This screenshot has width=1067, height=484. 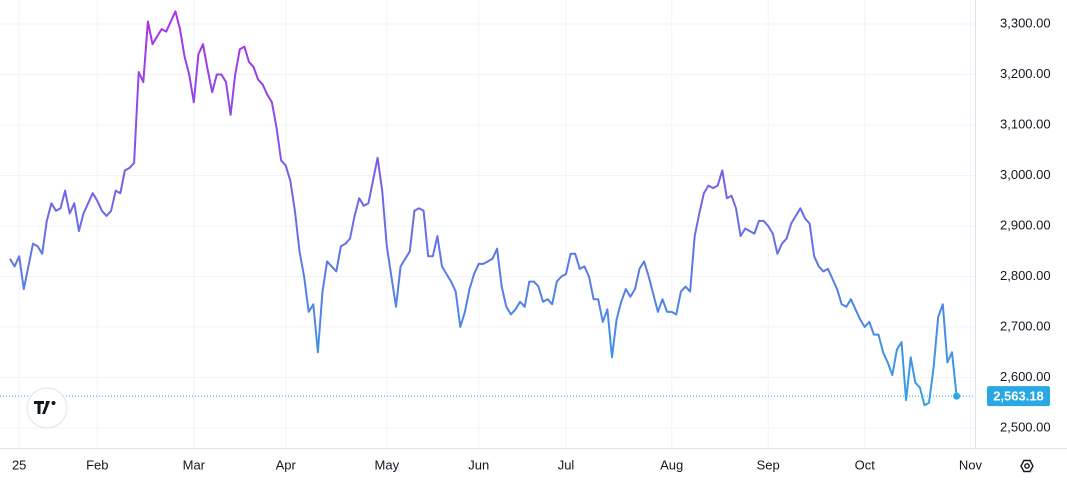 I want to click on x-tick-label: May, so click(x=387, y=464).